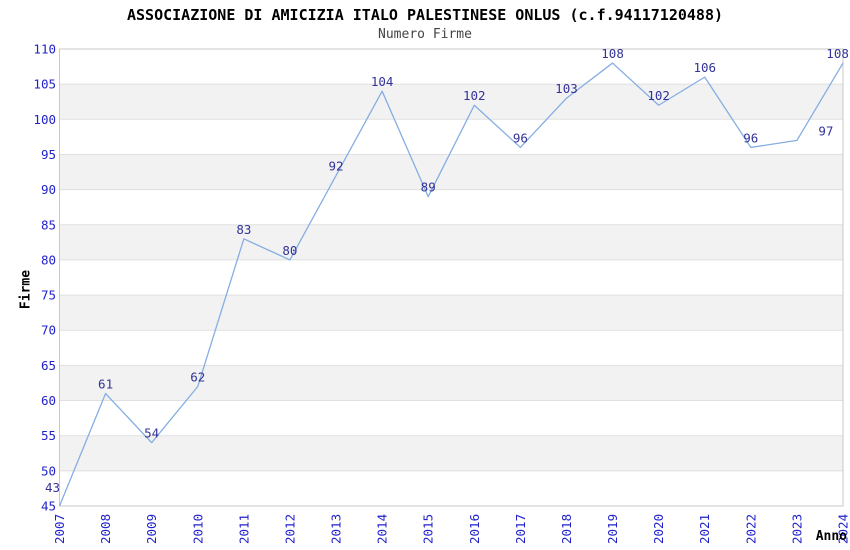 This screenshot has width=850, height=550. Describe the element at coordinates (44, 84) in the screenshot. I see `y-tick-label: 105` at that location.